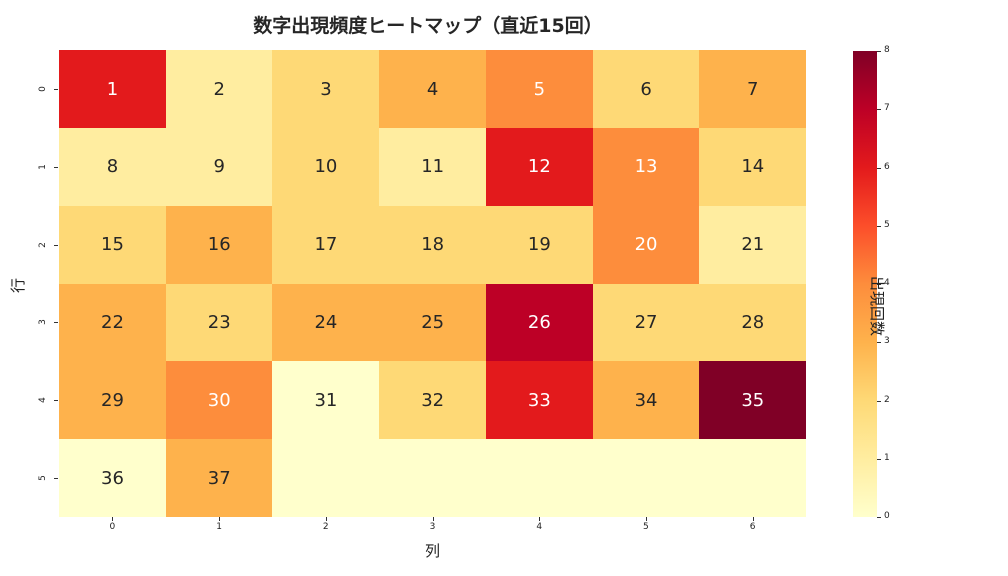 This screenshot has height=576, width=1008. Describe the element at coordinates (219, 89) in the screenshot. I see `heatmap-cell: 2` at that location.